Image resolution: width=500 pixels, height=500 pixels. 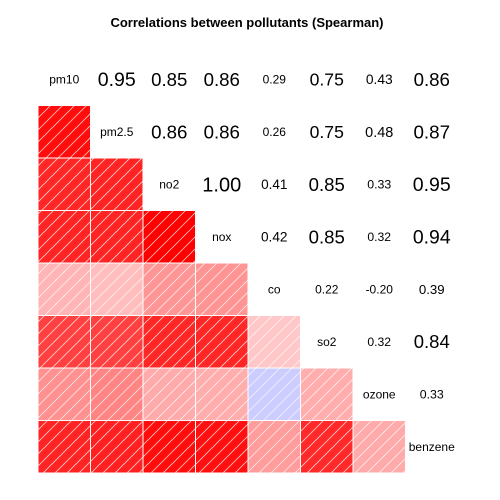 What do you see at coordinates (64, 79) in the screenshot?
I see `variable-label: pm10` at bounding box center [64, 79].